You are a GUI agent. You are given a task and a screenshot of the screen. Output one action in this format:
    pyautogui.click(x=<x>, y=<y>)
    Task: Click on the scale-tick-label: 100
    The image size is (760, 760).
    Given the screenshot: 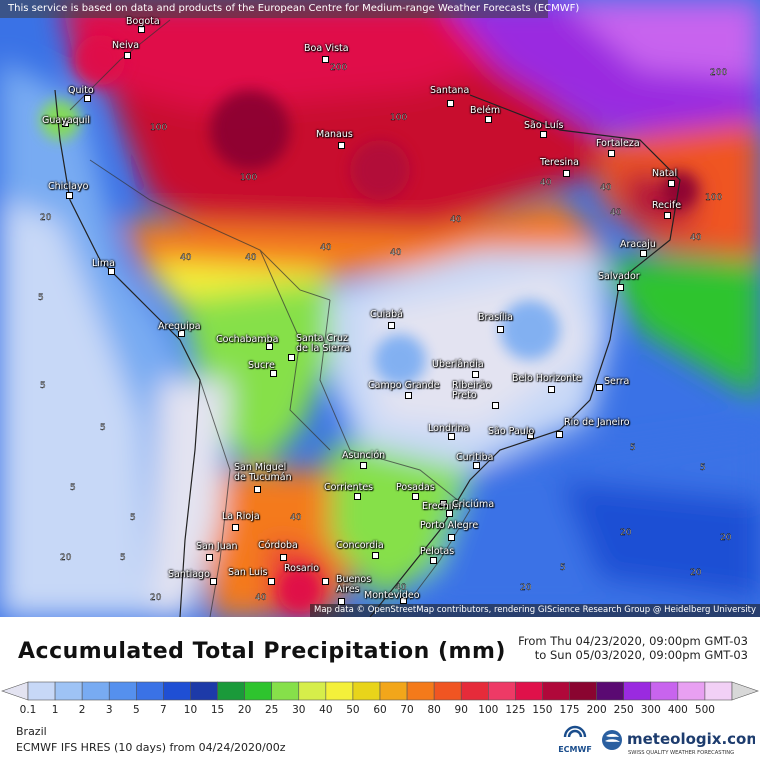 What is the action you would take?
    pyautogui.click(x=488, y=710)
    